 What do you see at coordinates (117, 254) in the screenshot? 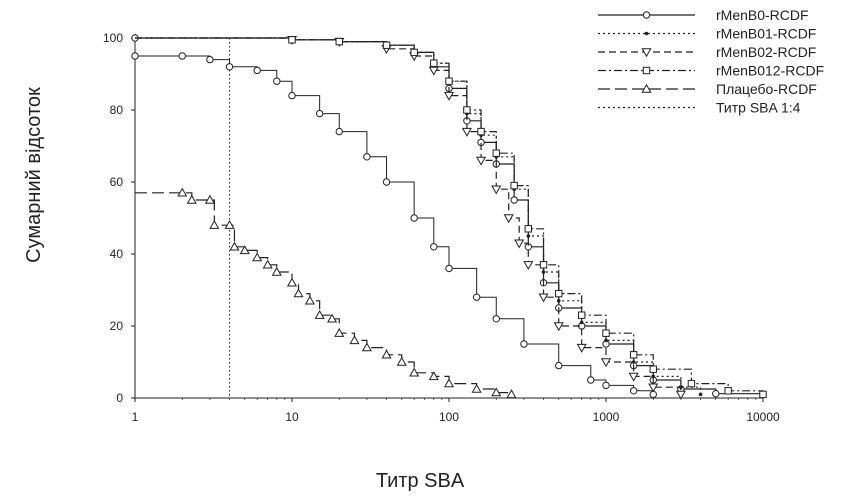
I see `y-tick-label: 40` at bounding box center [117, 254].